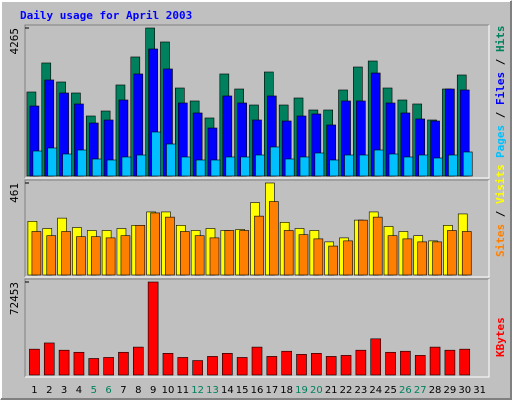 The image size is (512, 400). Describe the element at coordinates (49, 390) in the screenshot. I see `x-tick-label: 2` at that location.